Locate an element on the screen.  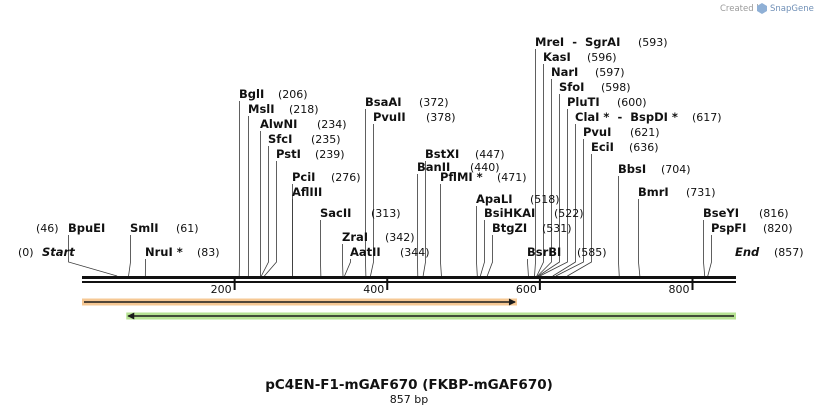
site-position-pvuii: (378) is located at coordinates (441, 117).